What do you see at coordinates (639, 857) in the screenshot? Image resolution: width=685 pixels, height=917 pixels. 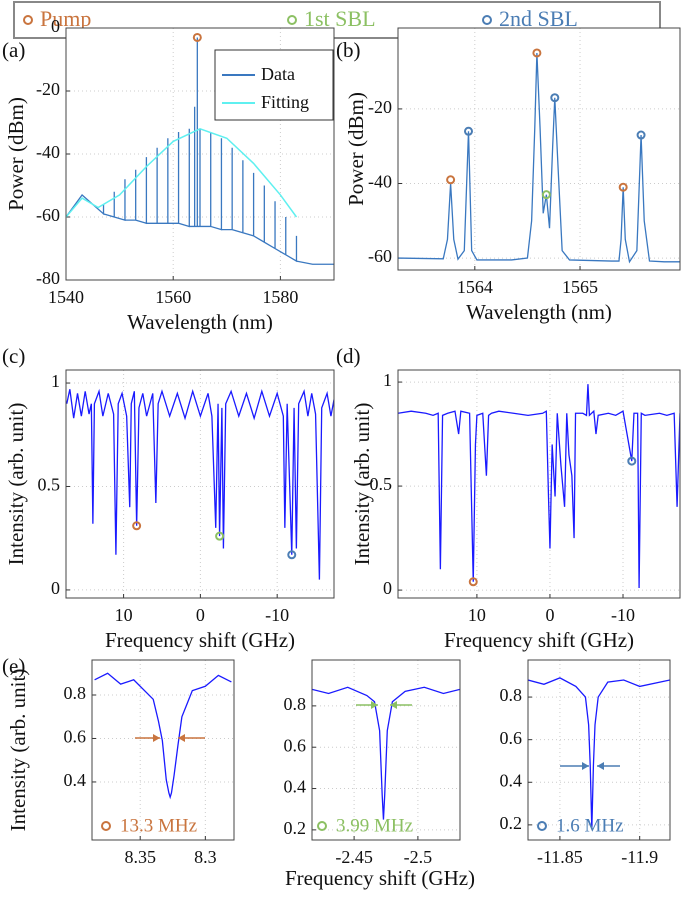 I see `x-tick-label: -11.9` at bounding box center [639, 857].